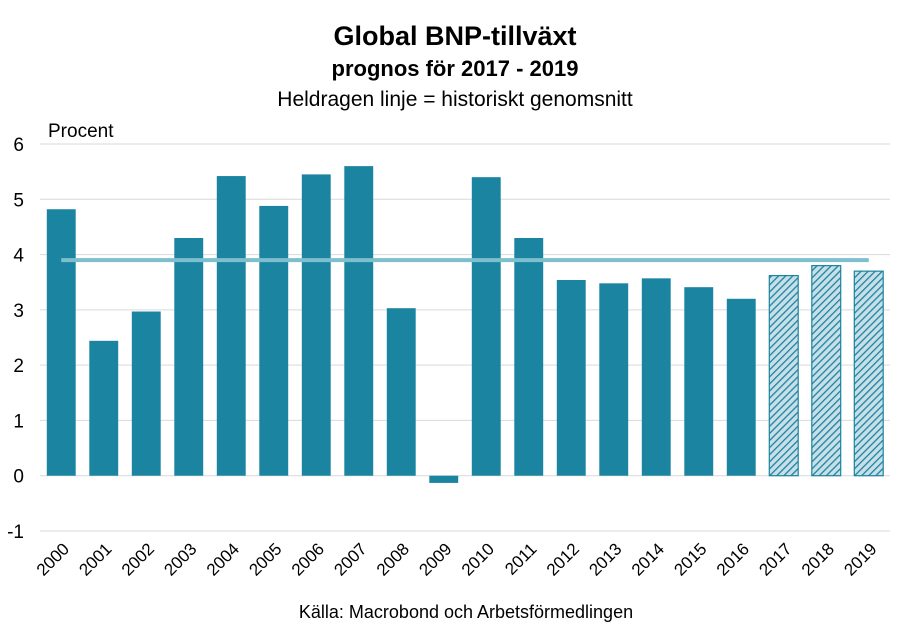  I want to click on x-tick-label: 2007, so click(350, 559).